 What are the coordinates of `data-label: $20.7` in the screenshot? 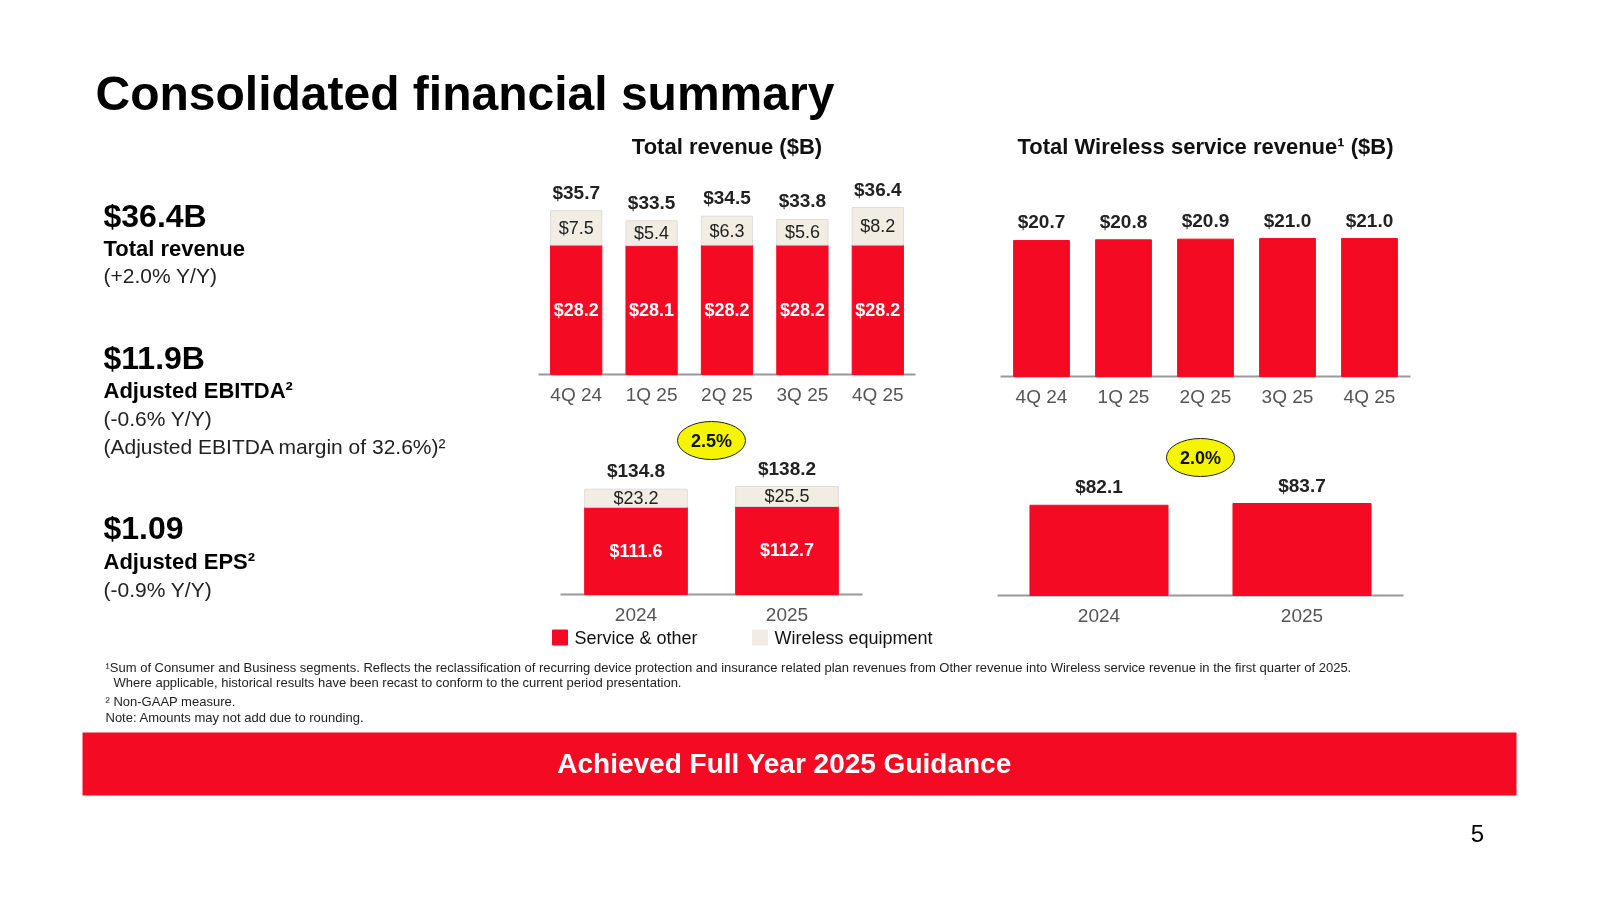 It's located at (1041, 222).